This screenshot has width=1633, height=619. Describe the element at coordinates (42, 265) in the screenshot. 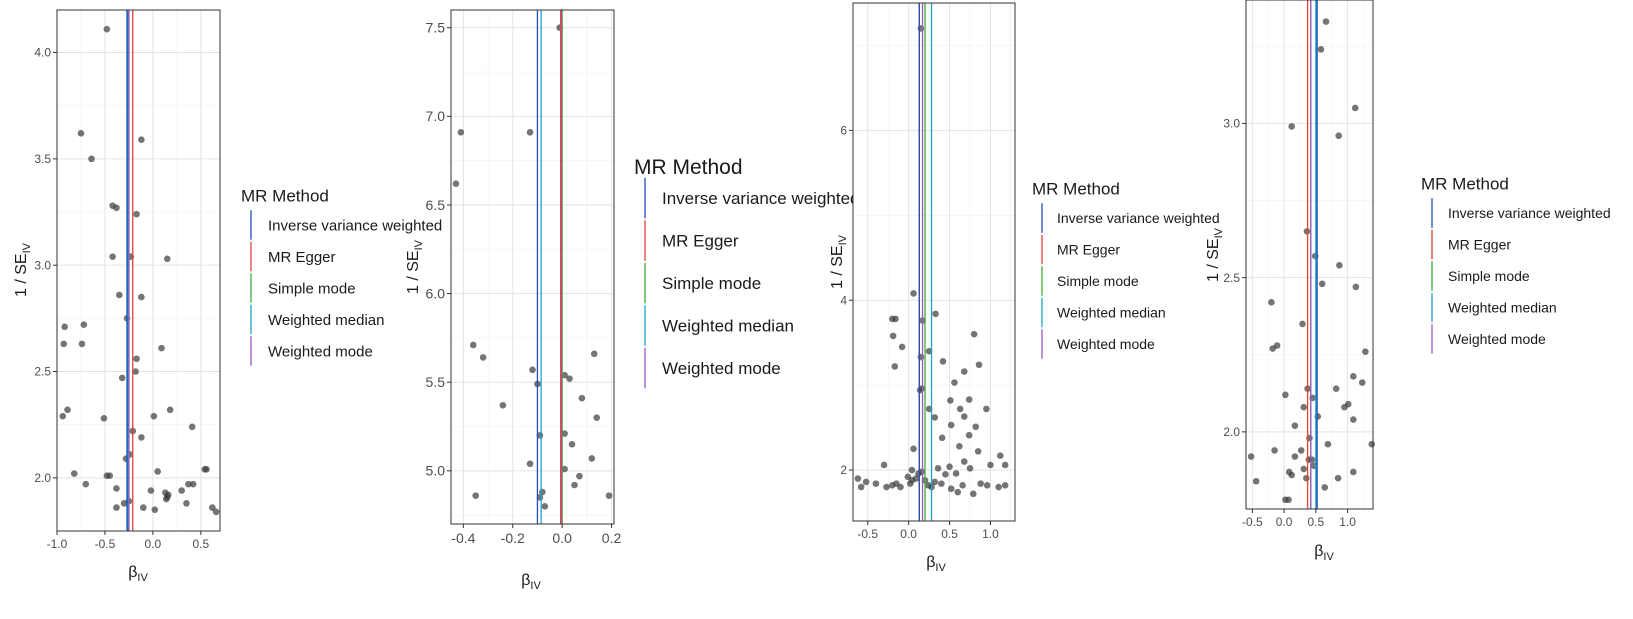

I see `y-tick-label: 3.0` at that location.